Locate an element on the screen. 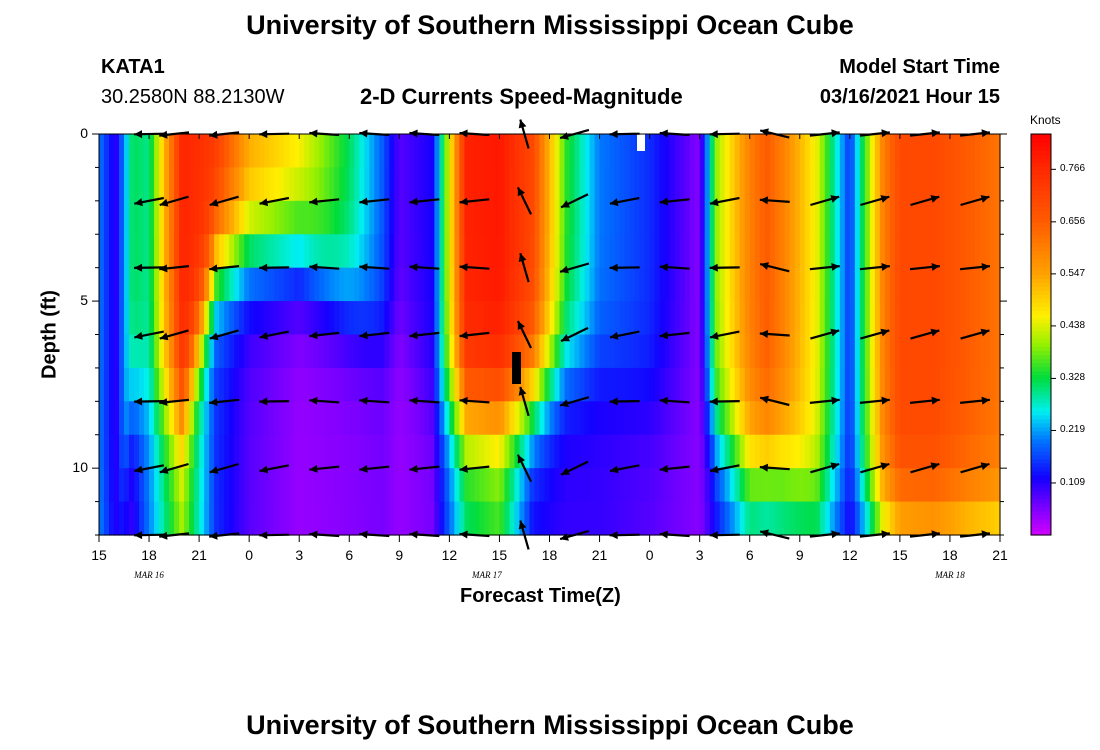 The width and height of the screenshot is (1100, 750). x-tick-label: 15 is located at coordinates (900, 555).